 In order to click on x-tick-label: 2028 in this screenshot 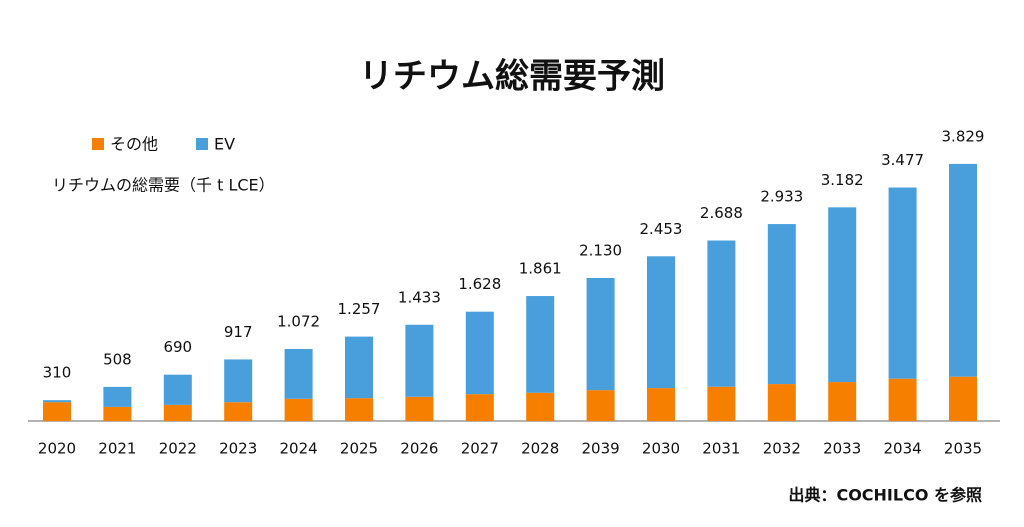, I will do `click(540, 449)`.